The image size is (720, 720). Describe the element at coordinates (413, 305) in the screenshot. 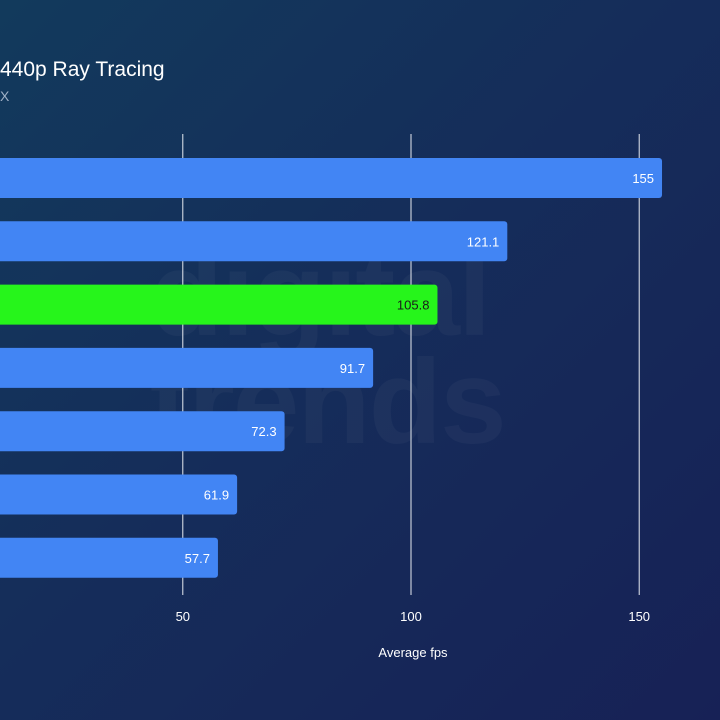

I see `bar-value-label-2: 105.8` at that location.